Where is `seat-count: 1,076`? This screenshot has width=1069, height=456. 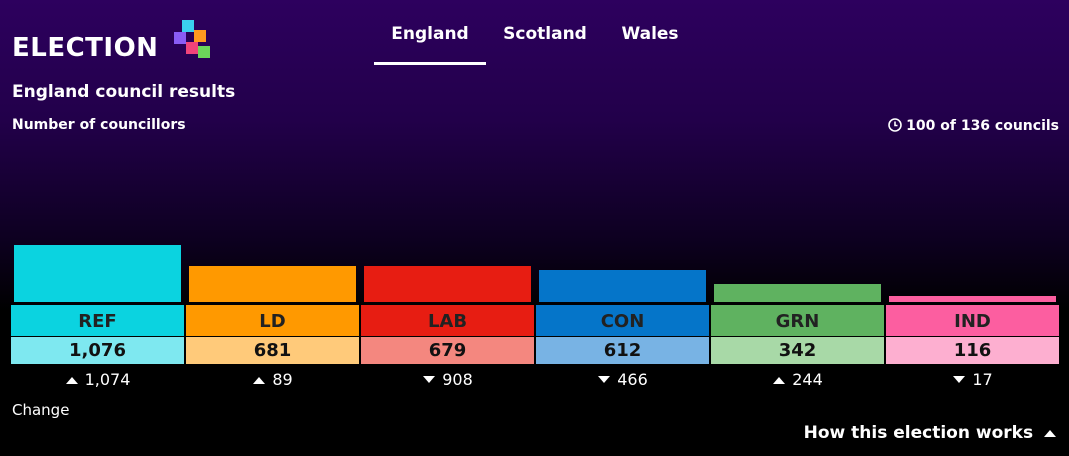
seat-count: 1,076 is located at coordinates (97, 350).